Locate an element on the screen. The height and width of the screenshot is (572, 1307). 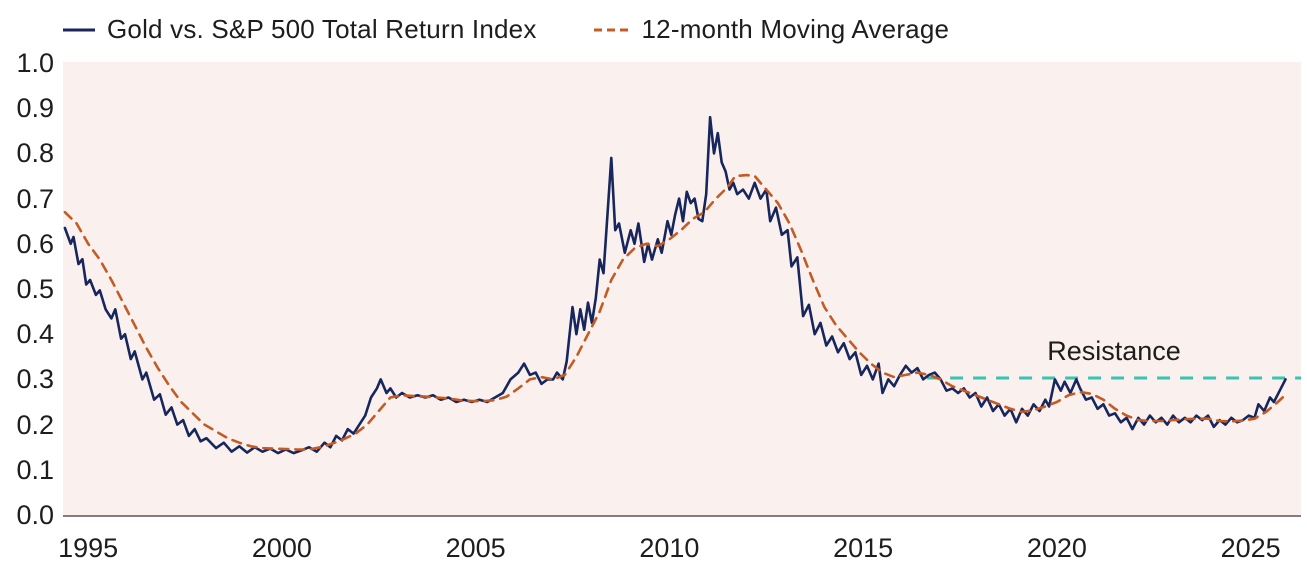
y-tick-label: 0.9 is located at coordinates (35, 108).